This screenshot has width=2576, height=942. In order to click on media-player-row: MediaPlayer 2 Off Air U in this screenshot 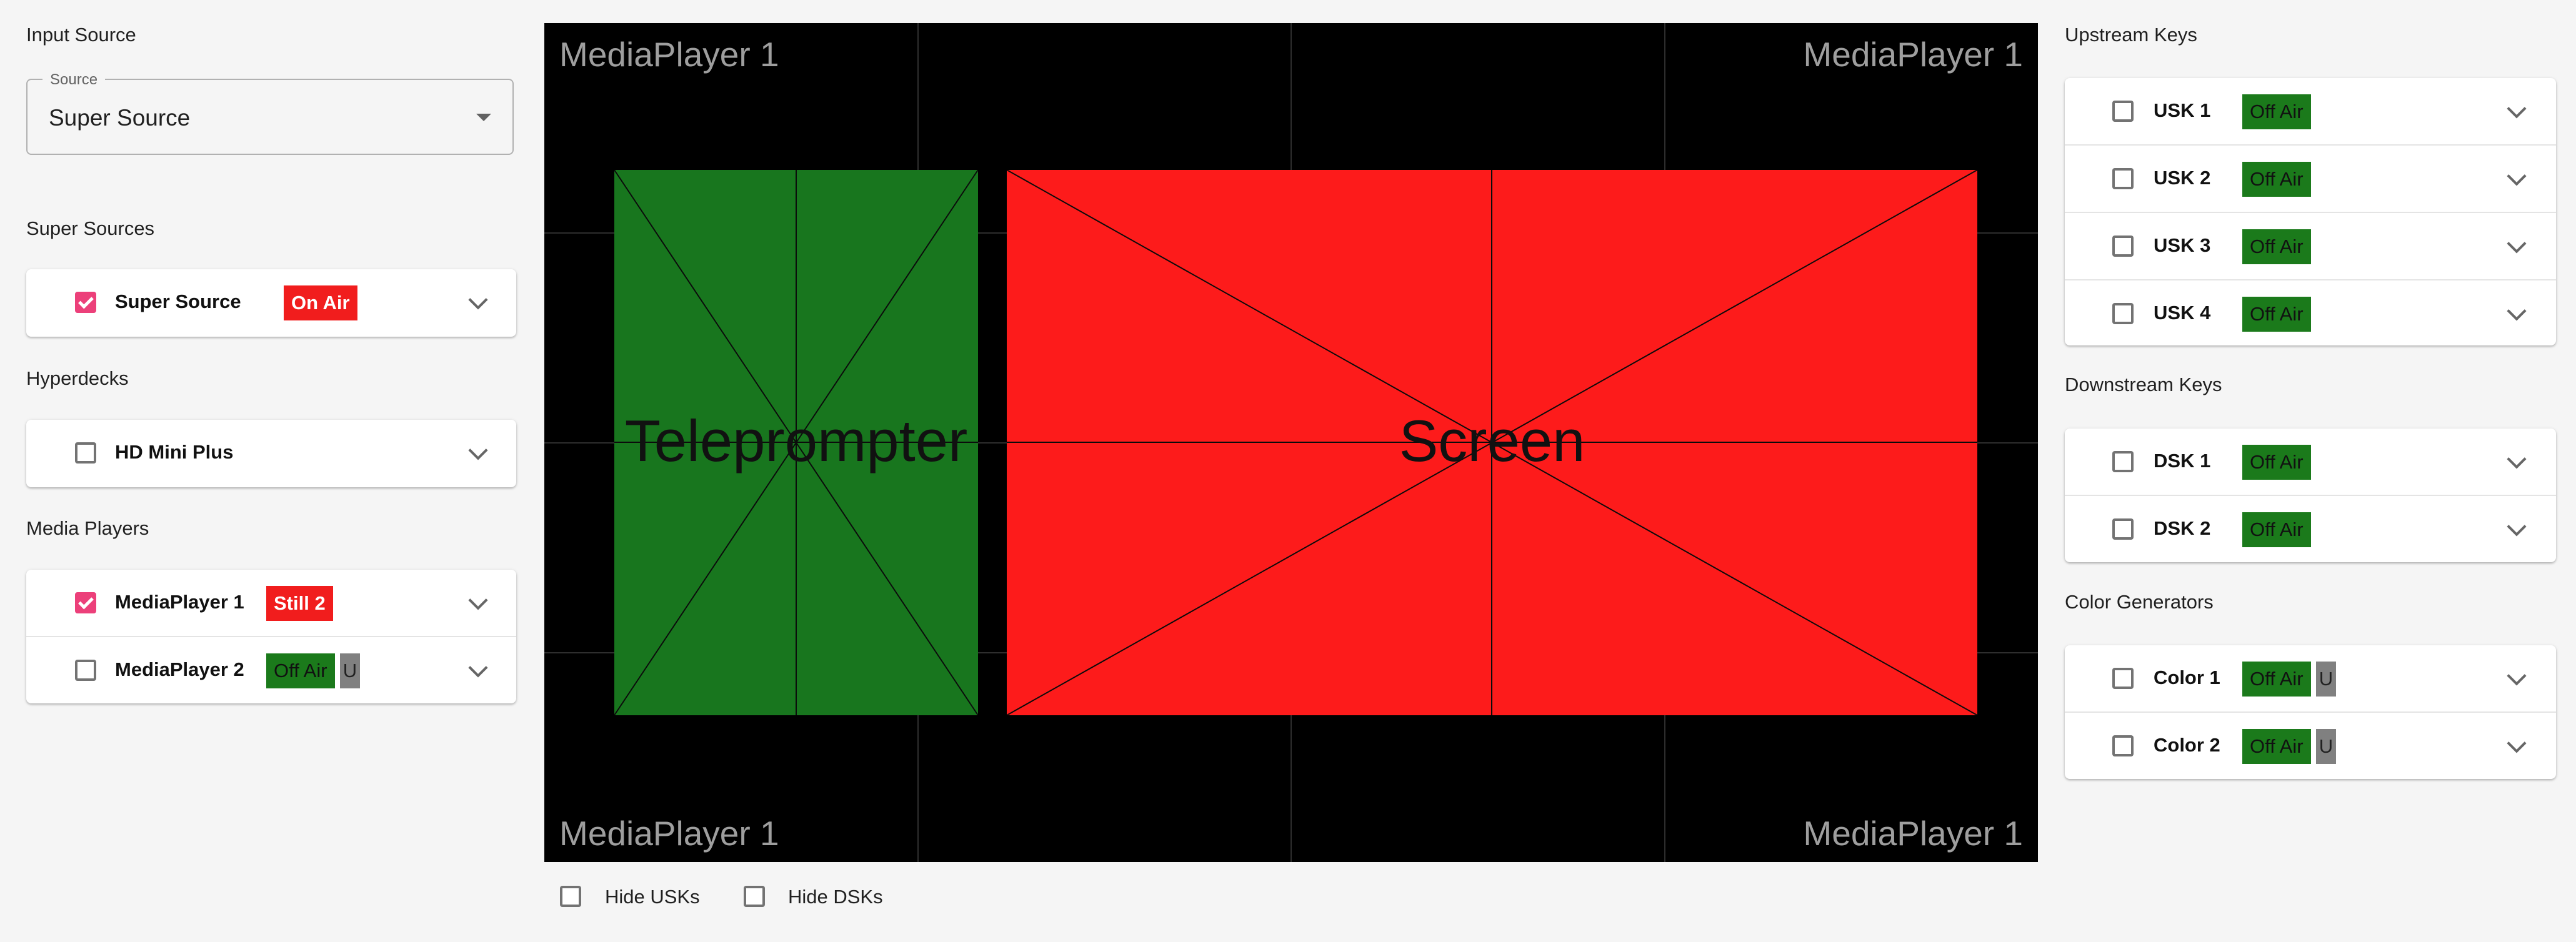, I will do `click(271, 670)`.